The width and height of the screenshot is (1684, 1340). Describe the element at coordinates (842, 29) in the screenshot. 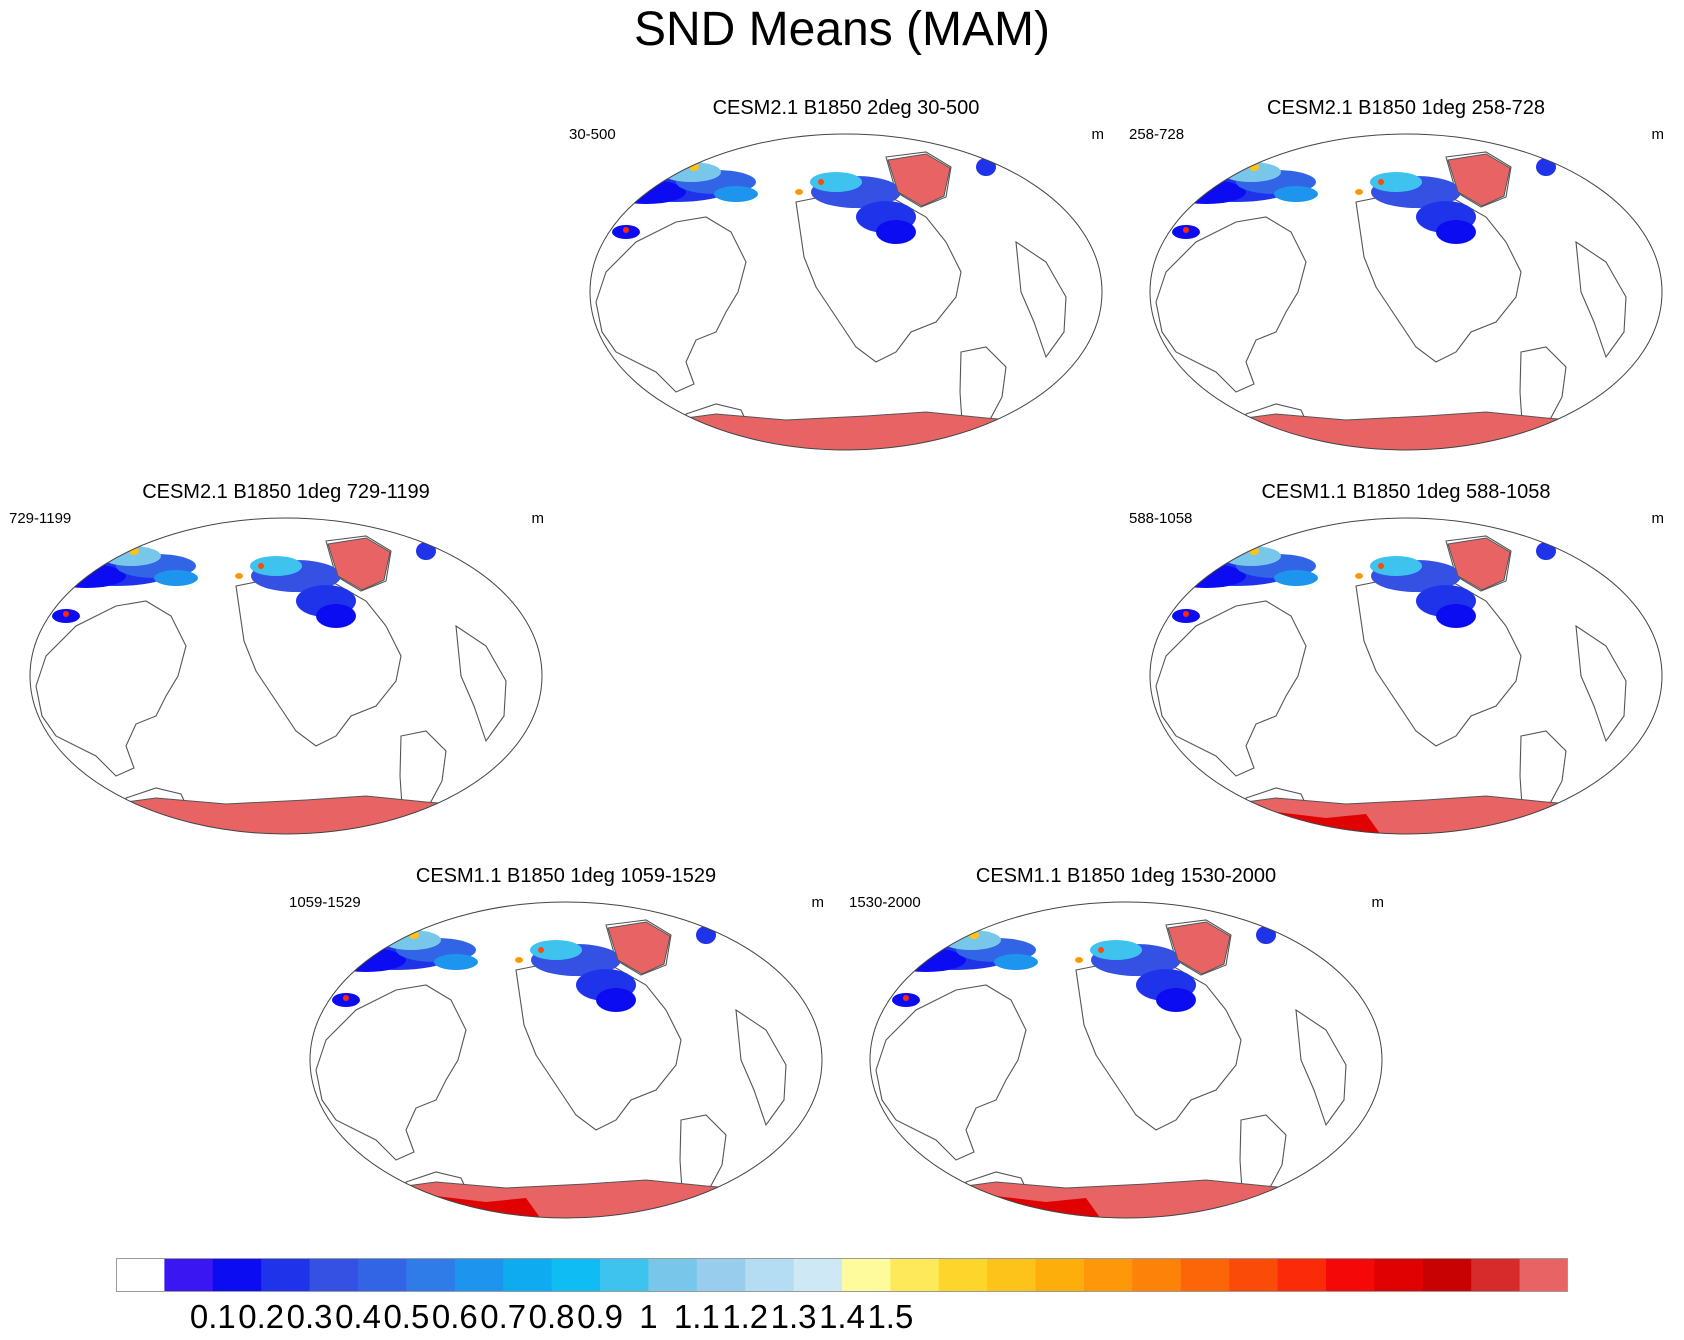

I see `figure-title: SND Means (MAM)` at that location.